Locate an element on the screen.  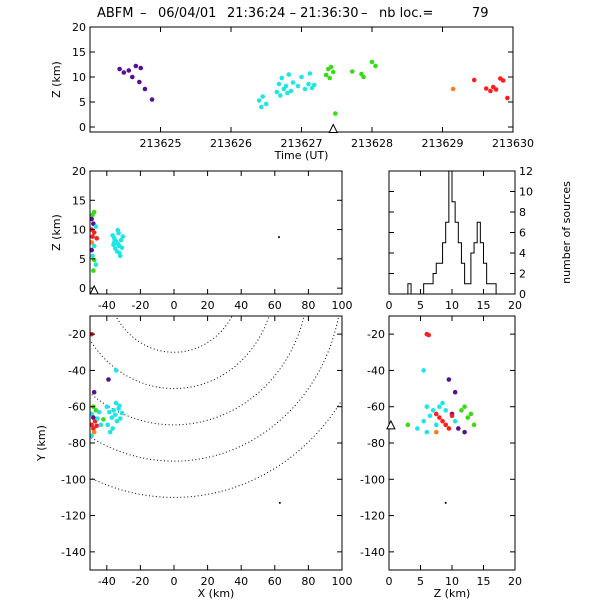
x-tick-label: 10 is located at coordinates (452, 581).